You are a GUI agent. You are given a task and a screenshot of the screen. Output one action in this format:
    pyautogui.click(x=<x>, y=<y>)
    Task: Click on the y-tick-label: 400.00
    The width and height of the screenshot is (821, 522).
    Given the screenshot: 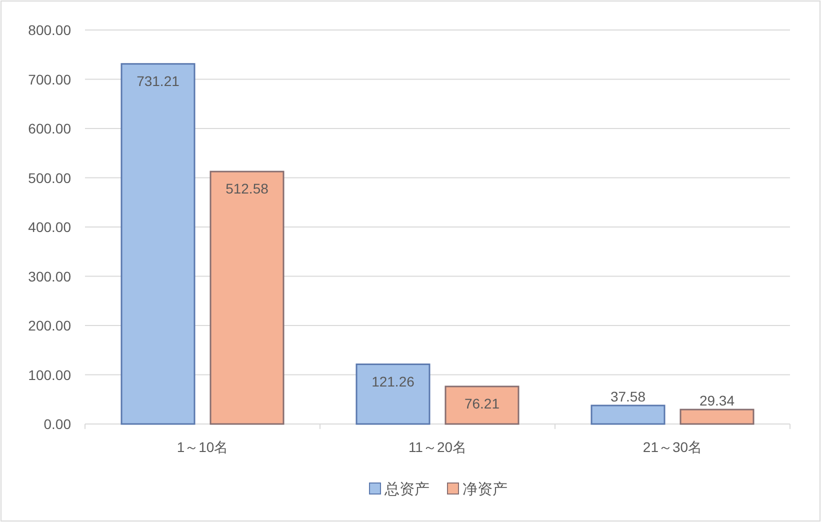 What is the action you would take?
    pyautogui.click(x=50, y=227)
    